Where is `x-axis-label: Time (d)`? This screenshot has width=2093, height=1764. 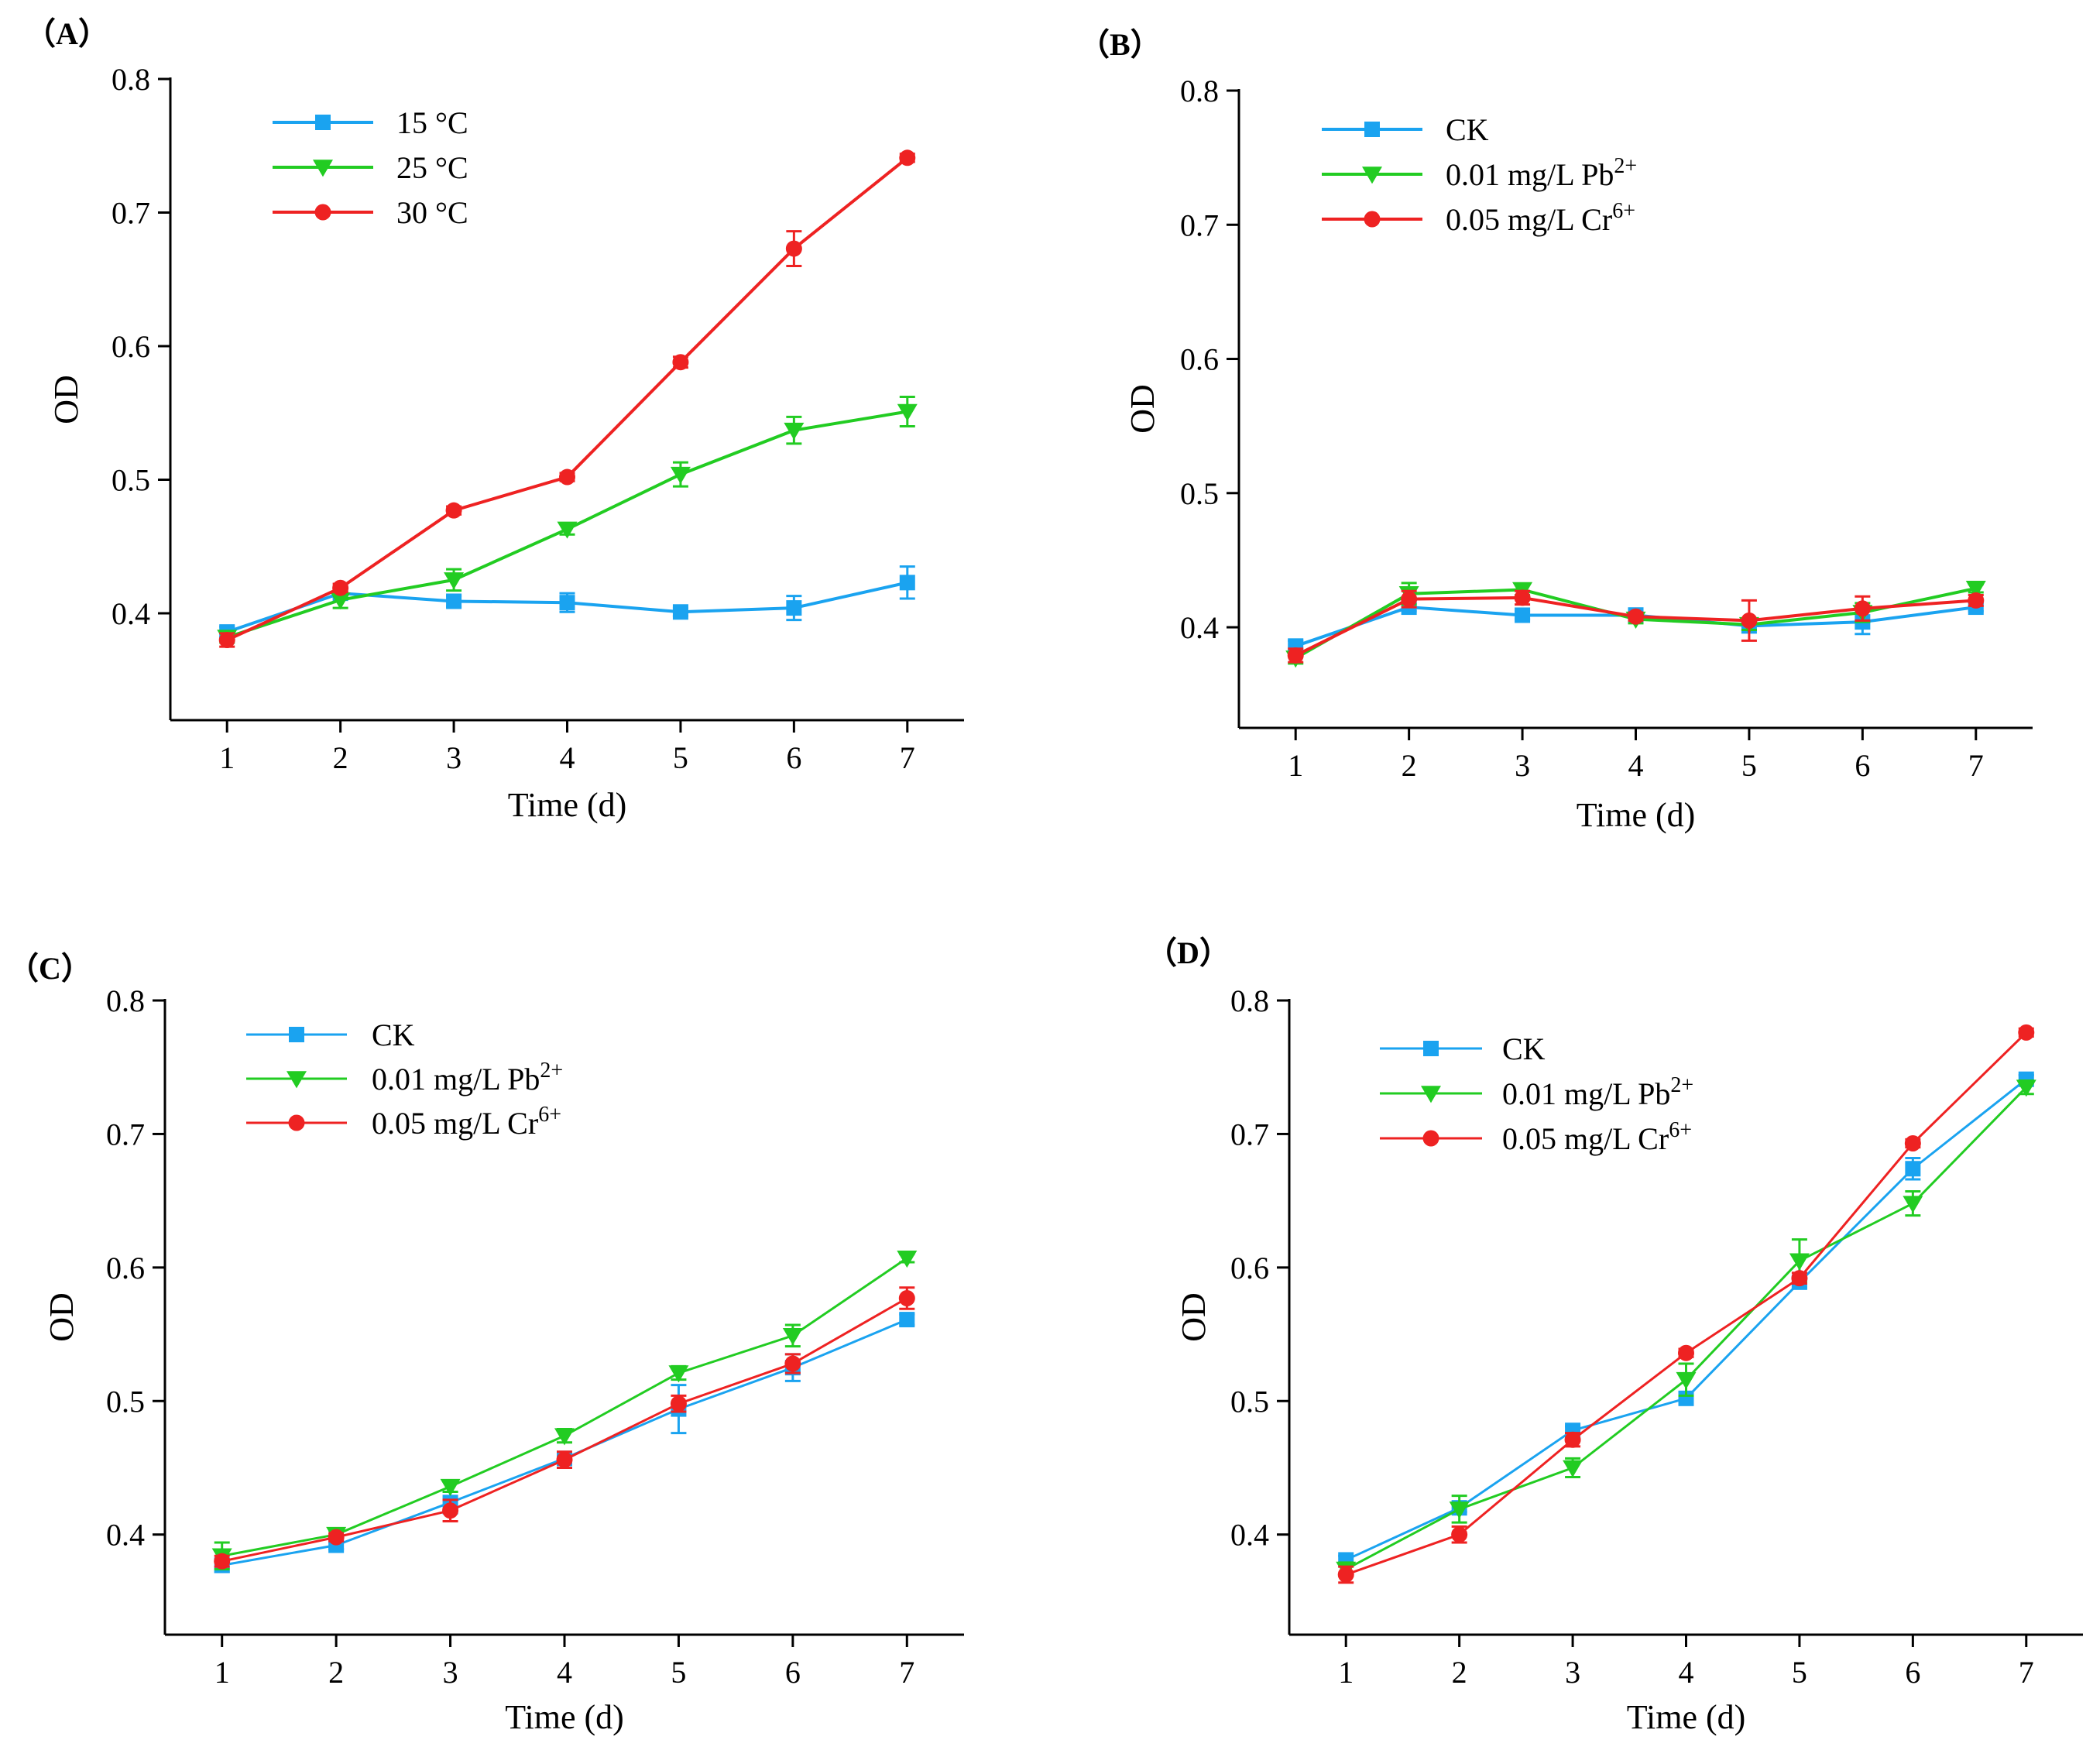 x-axis-label: Time (d) is located at coordinates (1686, 1717).